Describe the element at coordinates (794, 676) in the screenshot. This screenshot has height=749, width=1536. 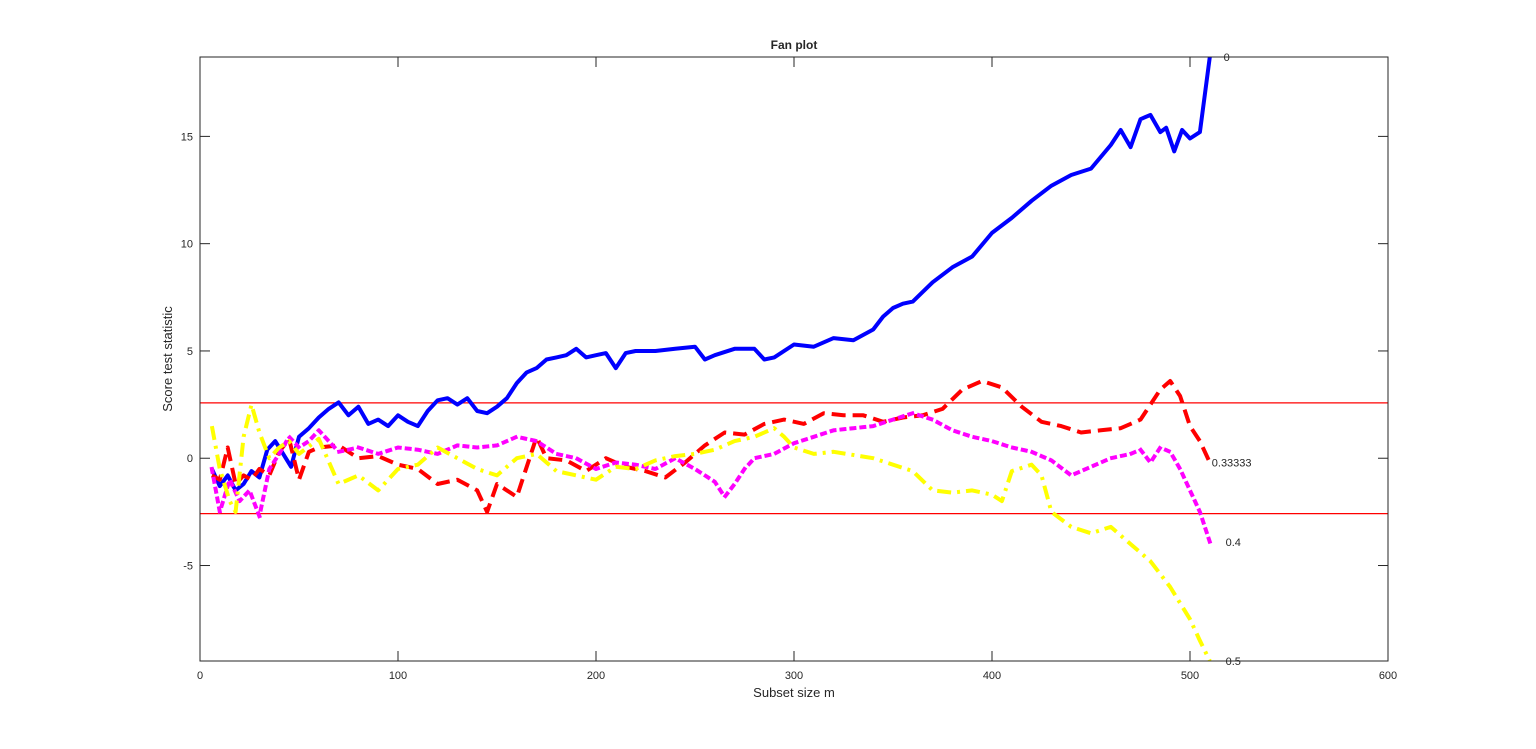
I see `x-tick-label: 300` at that location.